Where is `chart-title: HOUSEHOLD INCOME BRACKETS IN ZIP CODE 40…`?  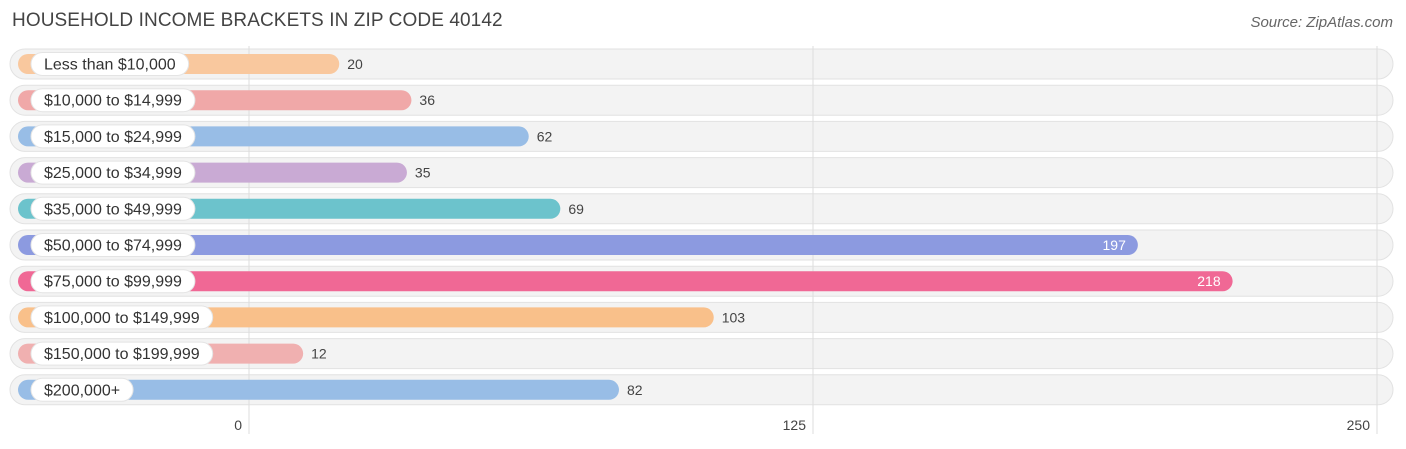
chart-title: HOUSEHOLD INCOME BRACKETS IN ZIP CODE 40… is located at coordinates (257, 20).